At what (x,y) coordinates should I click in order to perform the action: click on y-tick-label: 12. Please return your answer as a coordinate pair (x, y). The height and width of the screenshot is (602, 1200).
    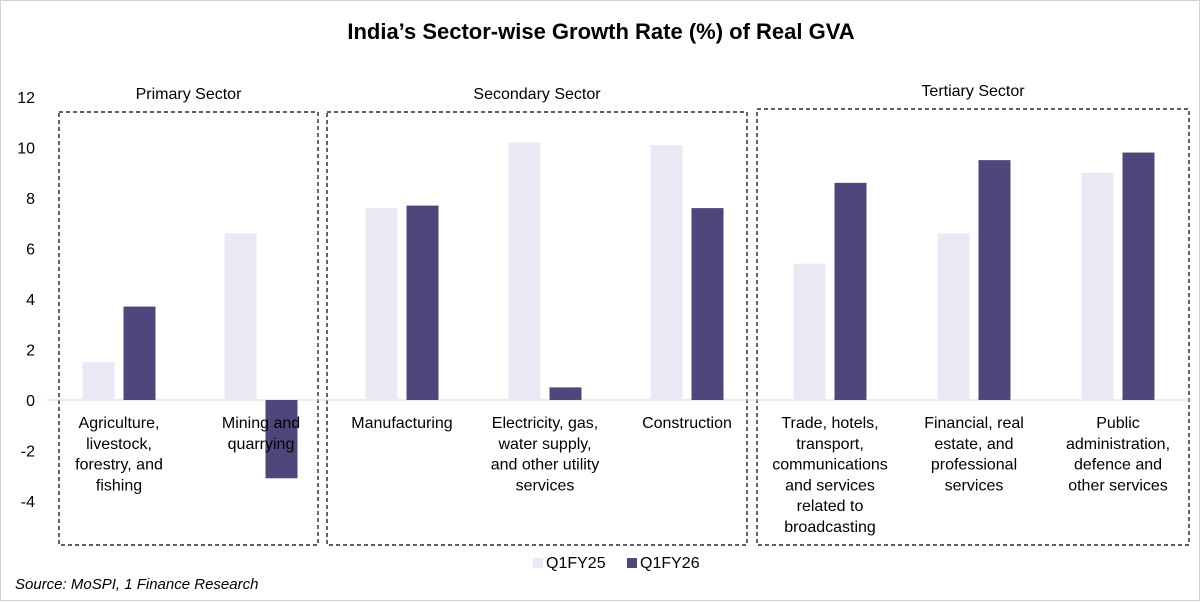
    Looking at the image, I should click on (26, 98).